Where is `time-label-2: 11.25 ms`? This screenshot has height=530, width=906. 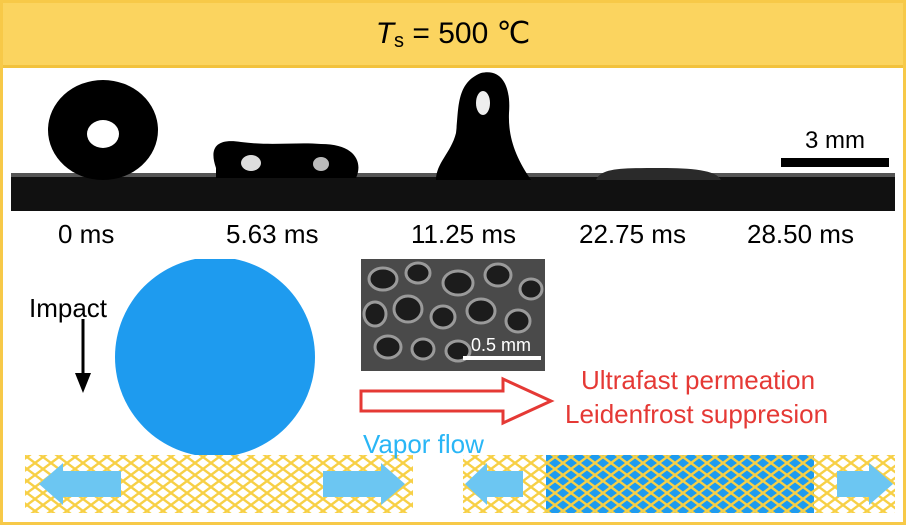 time-label-2: 11.25 ms is located at coordinates (464, 234).